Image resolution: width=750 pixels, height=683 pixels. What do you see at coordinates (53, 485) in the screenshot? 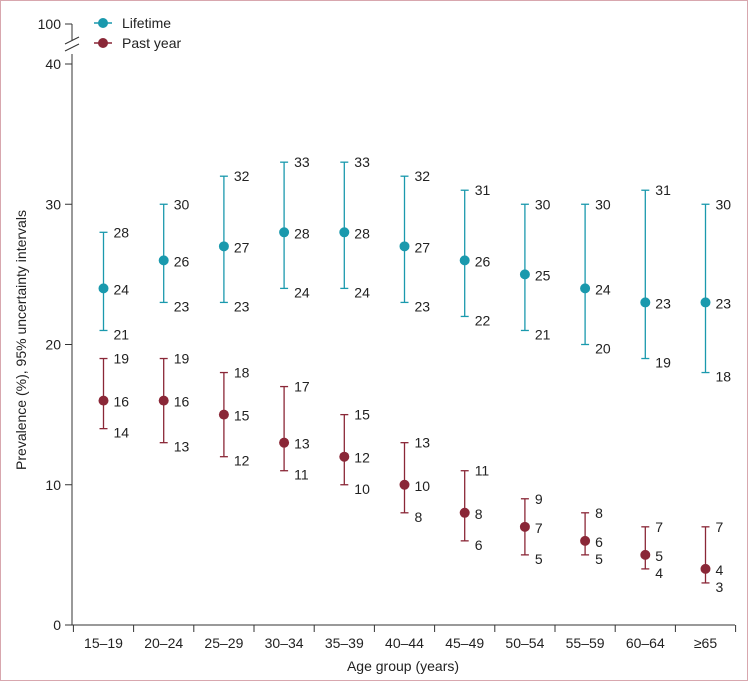
I see `y-tick-label: 10` at bounding box center [53, 485].